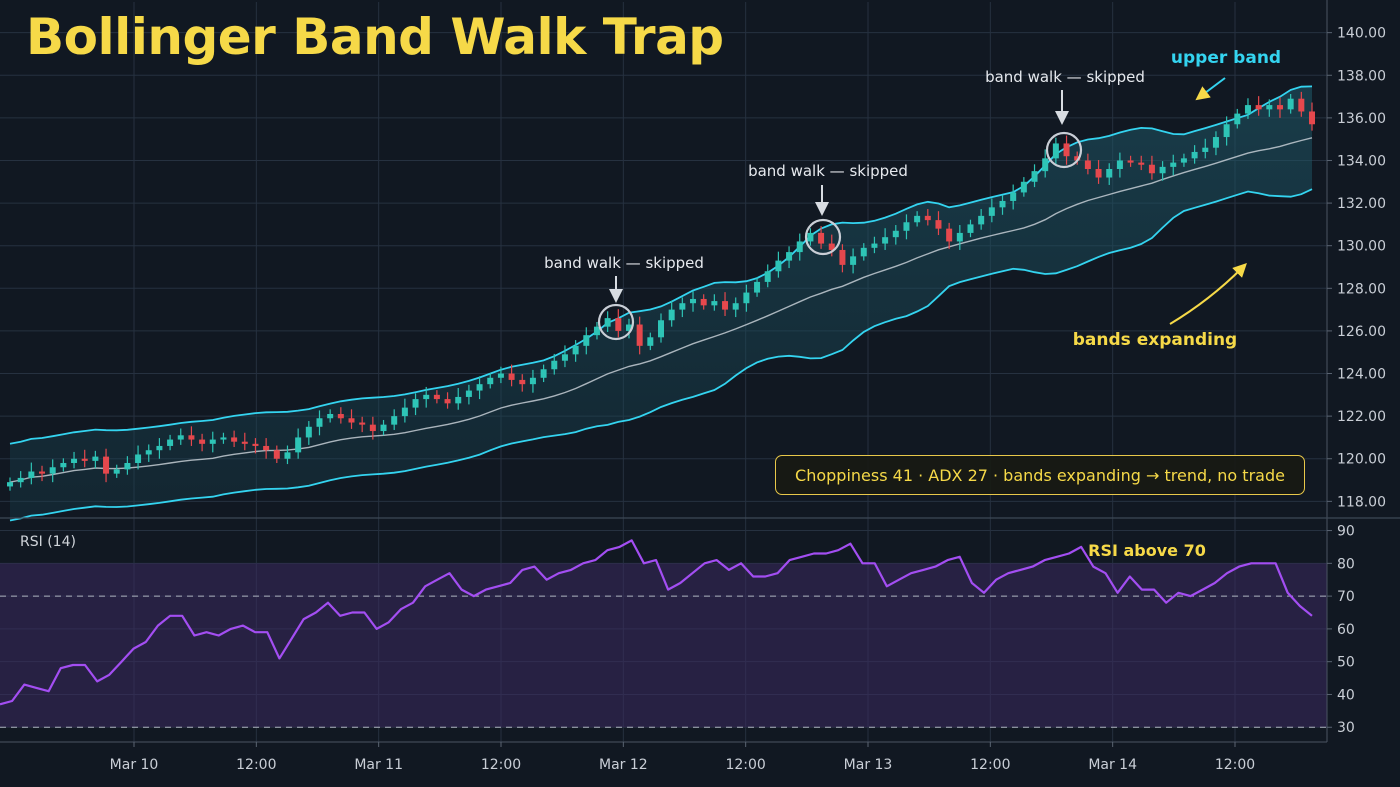  I want to click on walk-label-2: band walk — skipped, so click(828, 171).